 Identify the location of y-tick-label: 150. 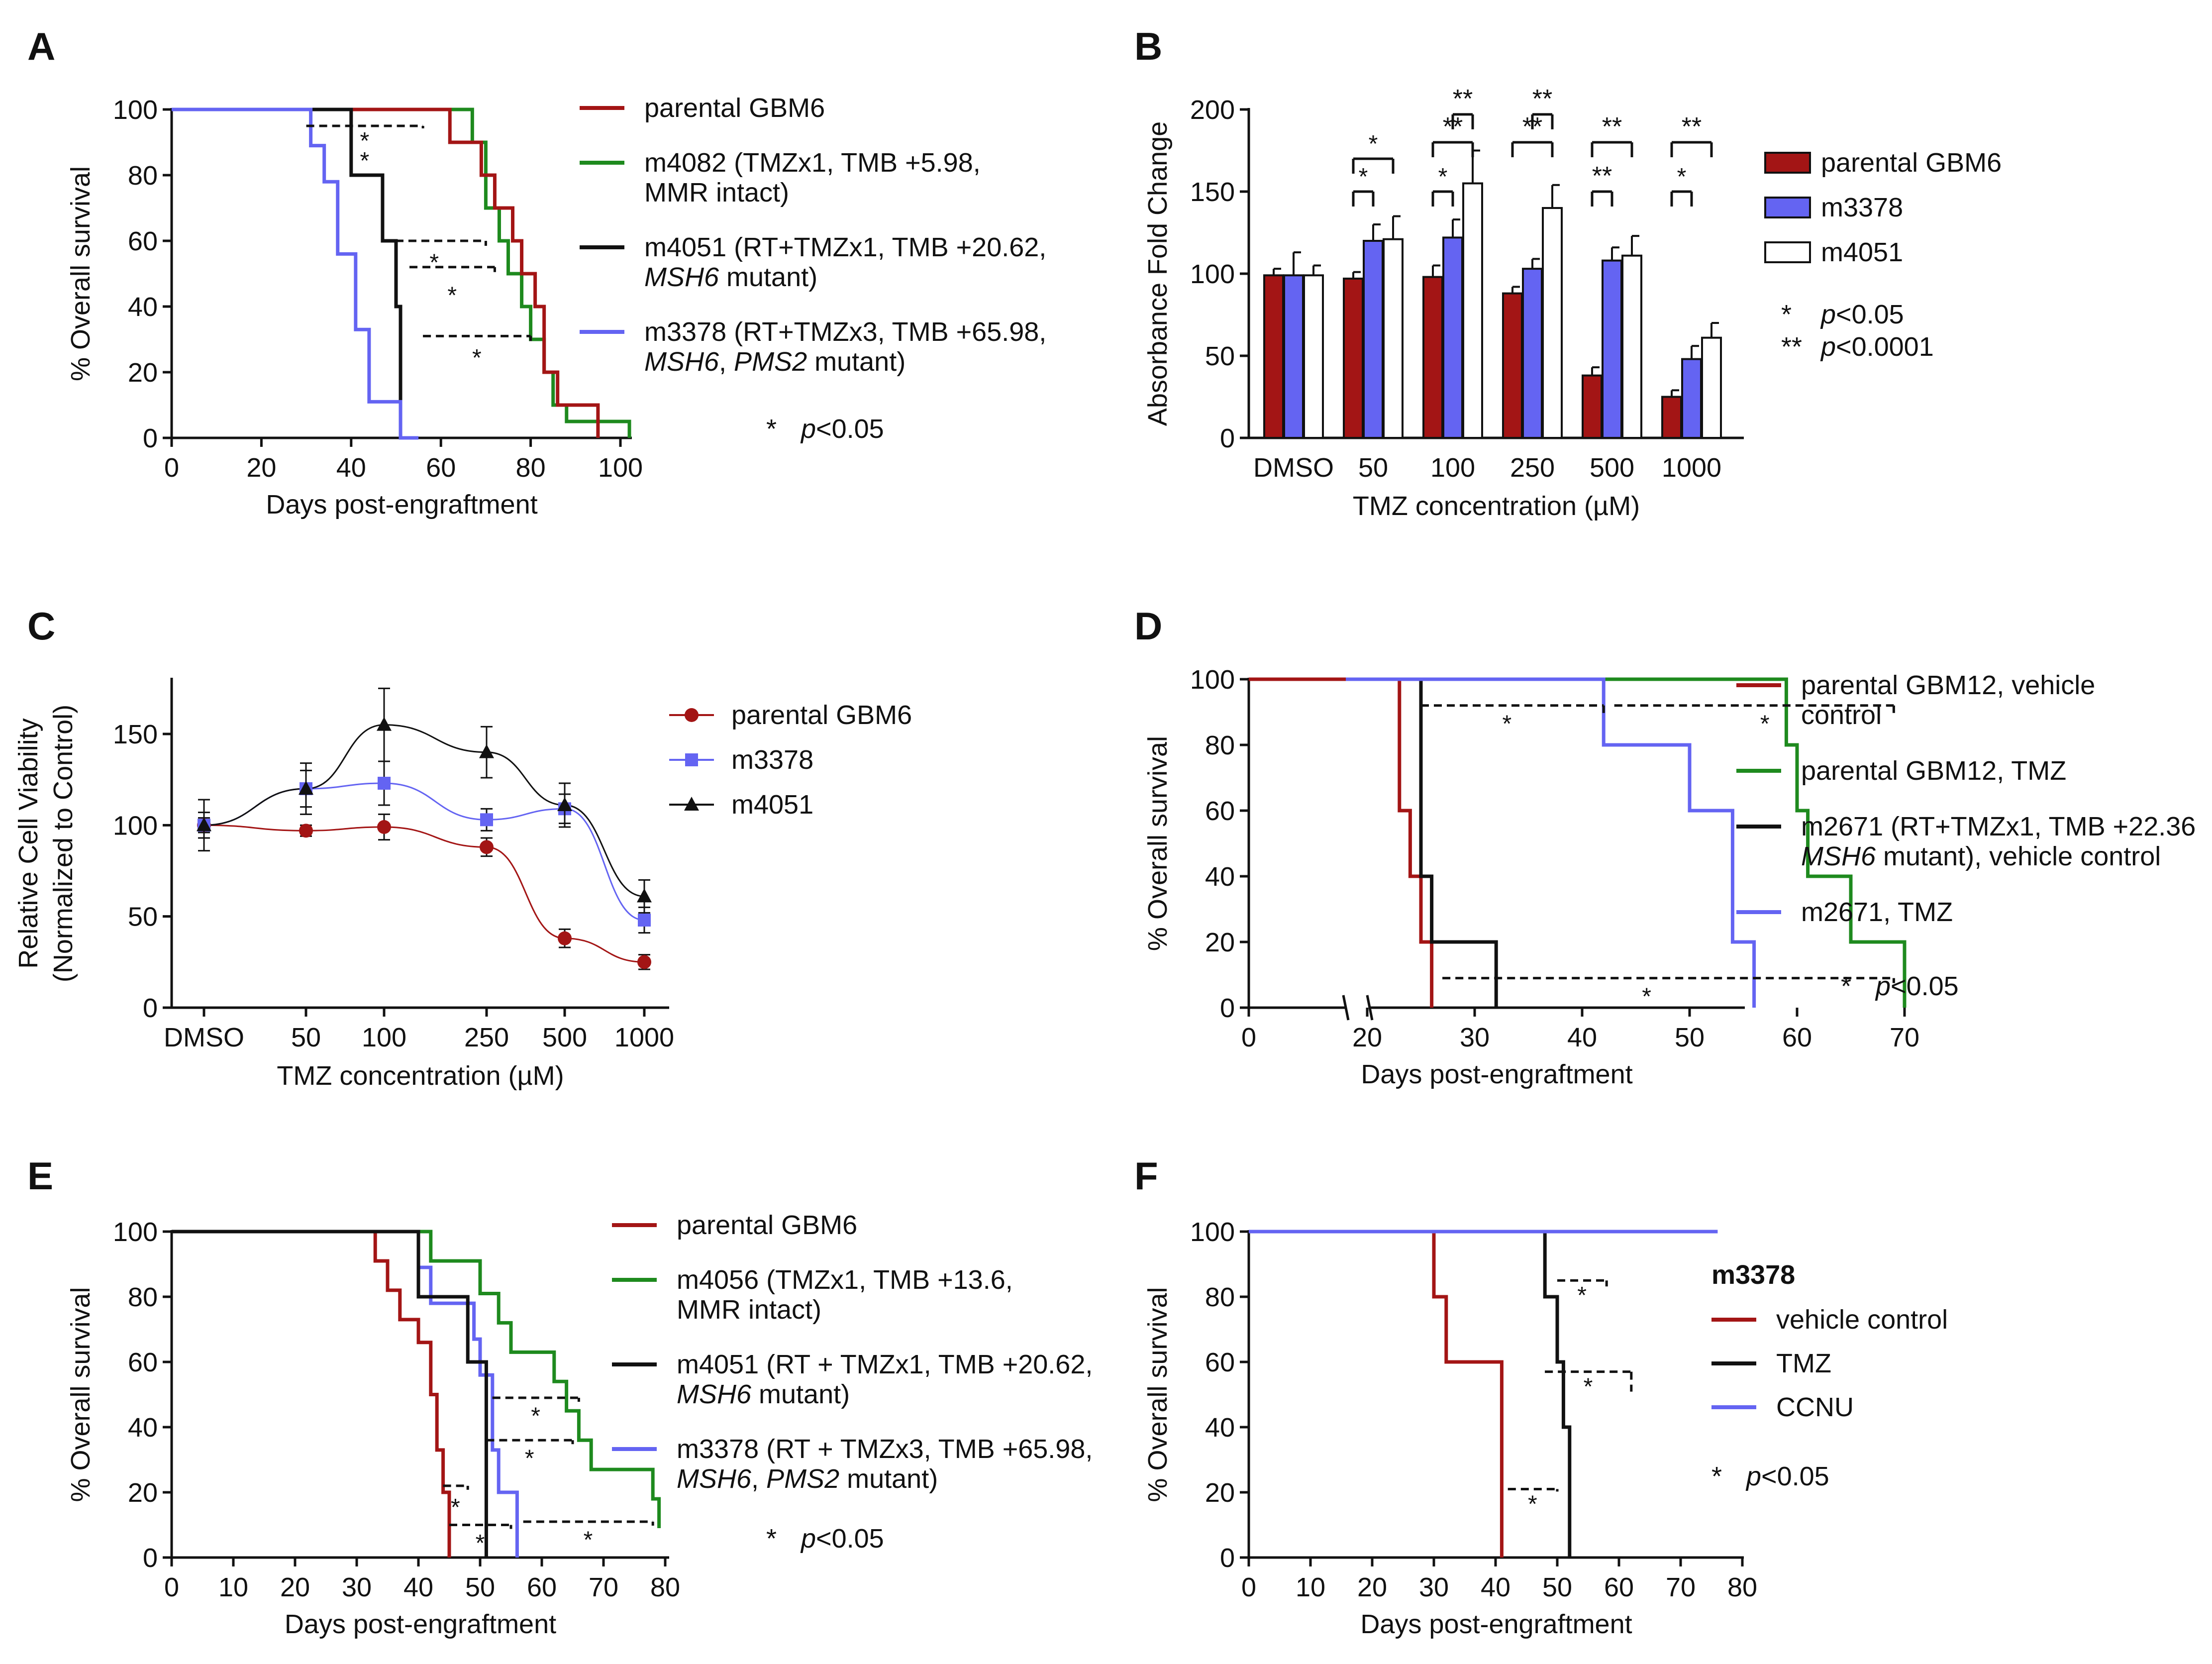
(135, 734).